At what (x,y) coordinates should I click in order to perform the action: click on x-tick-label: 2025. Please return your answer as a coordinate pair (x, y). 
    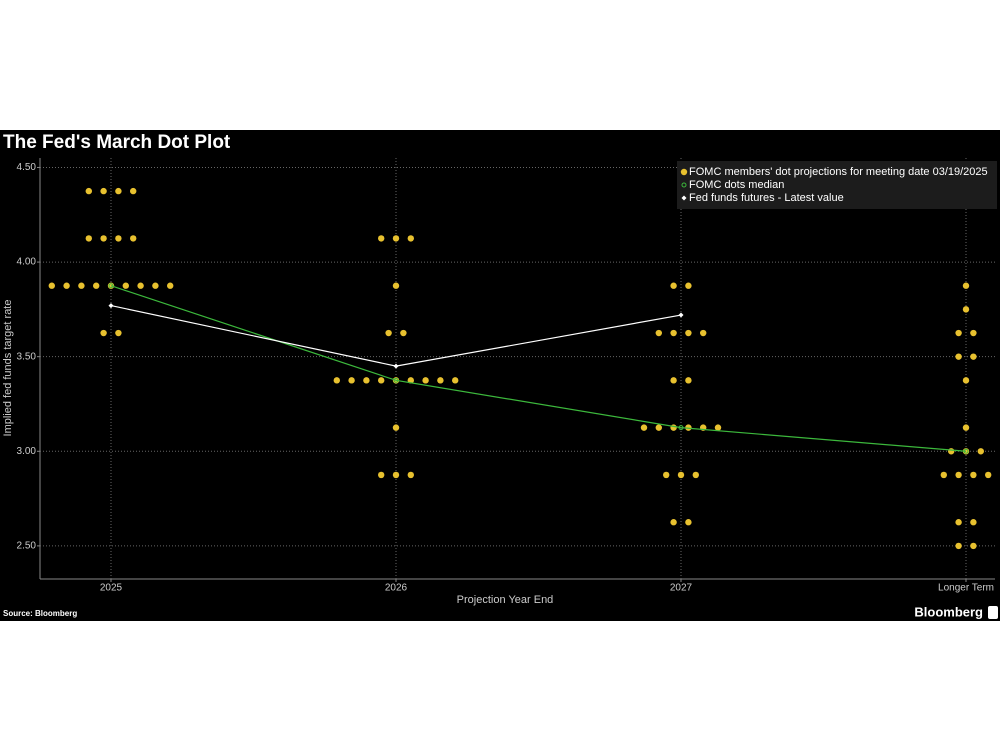
    Looking at the image, I should click on (111, 588).